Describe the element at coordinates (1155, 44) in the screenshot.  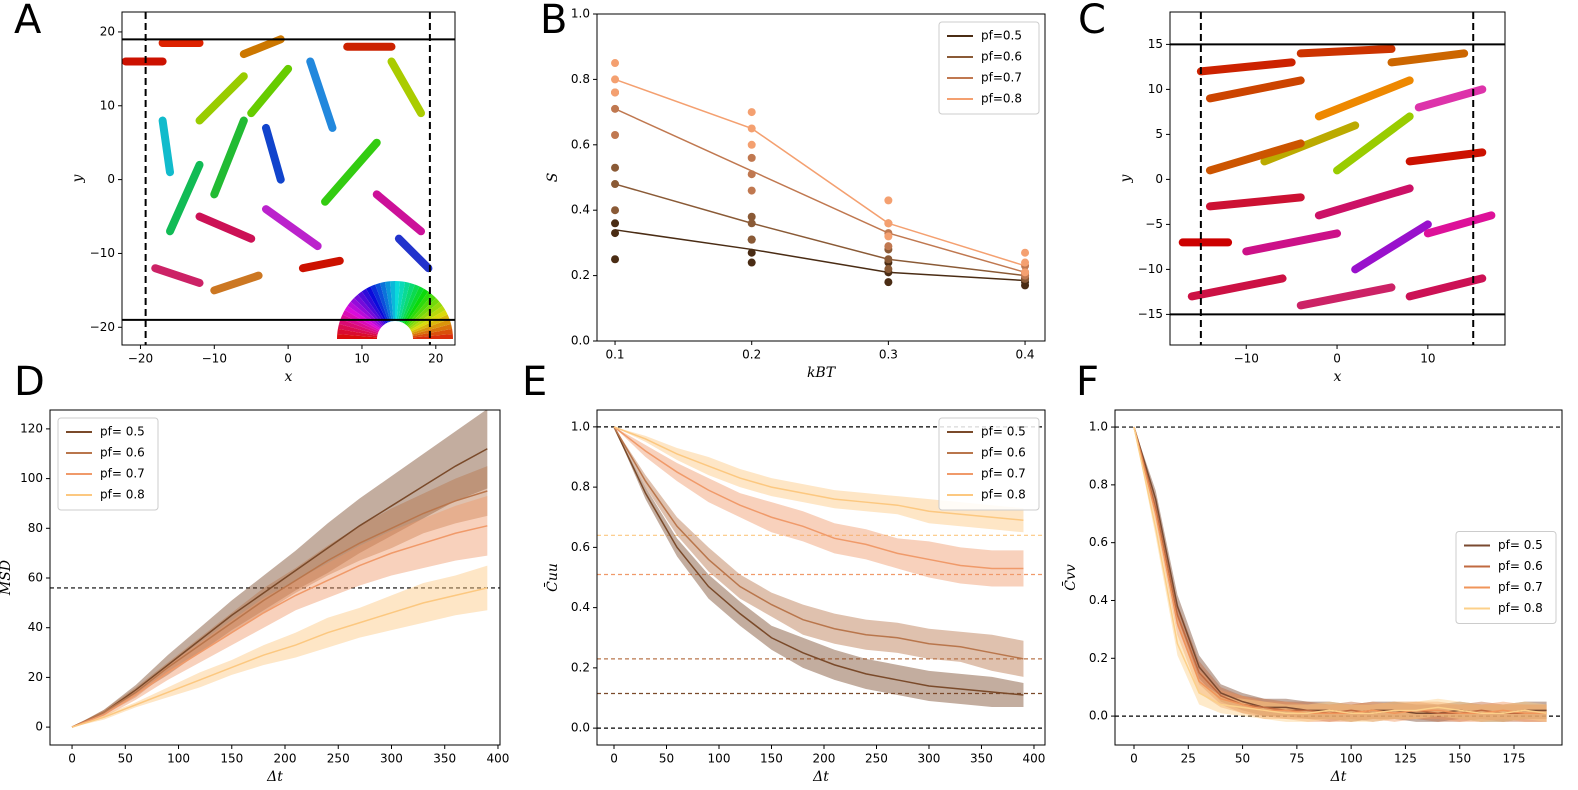
I see `y-tick-label: 15` at that location.